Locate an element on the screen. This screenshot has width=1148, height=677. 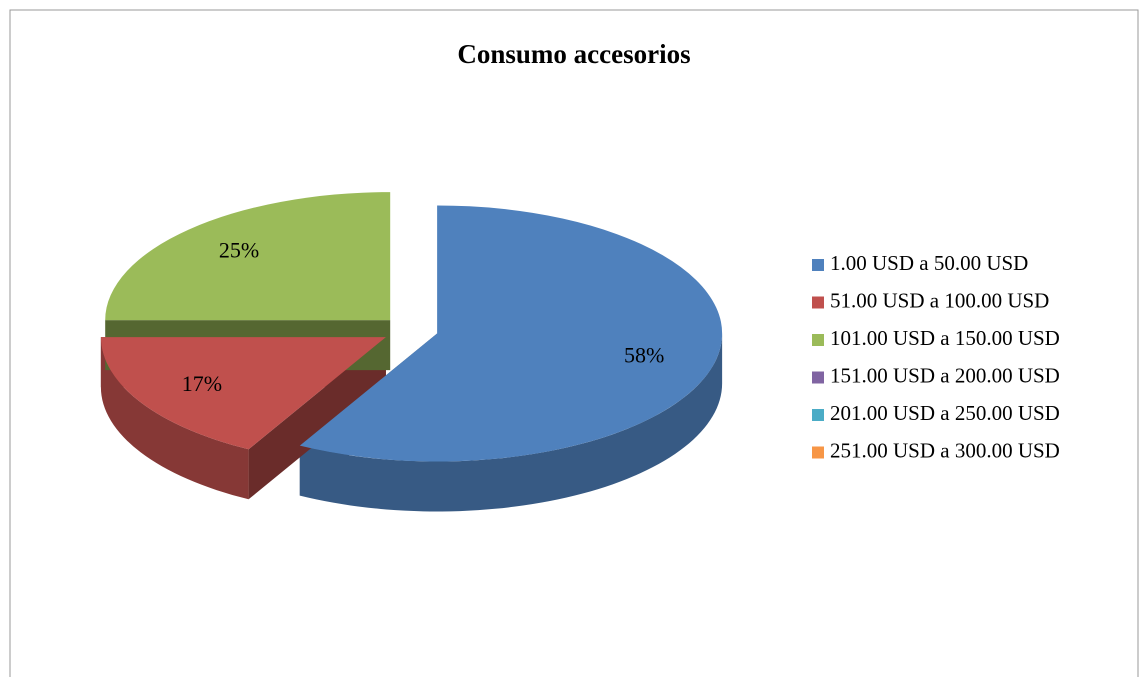
legend-label: 251.00 USD a 300.00 USD is located at coordinates (945, 450).